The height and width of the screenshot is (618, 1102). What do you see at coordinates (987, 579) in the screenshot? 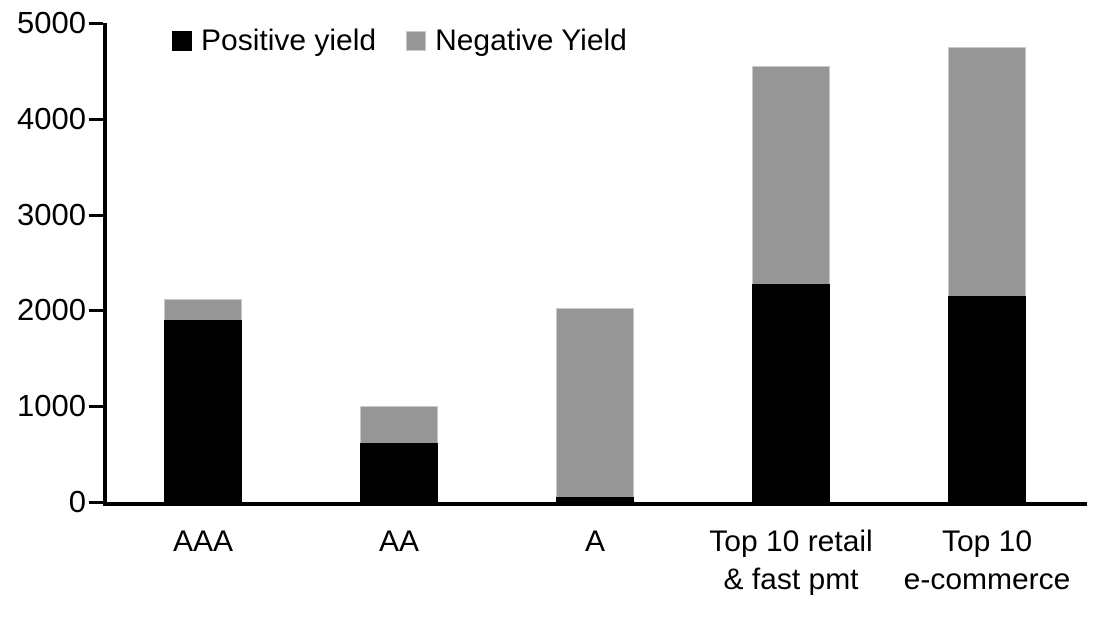
I see `x-category-label-line: e-commerce` at bounding box center [987, 579].